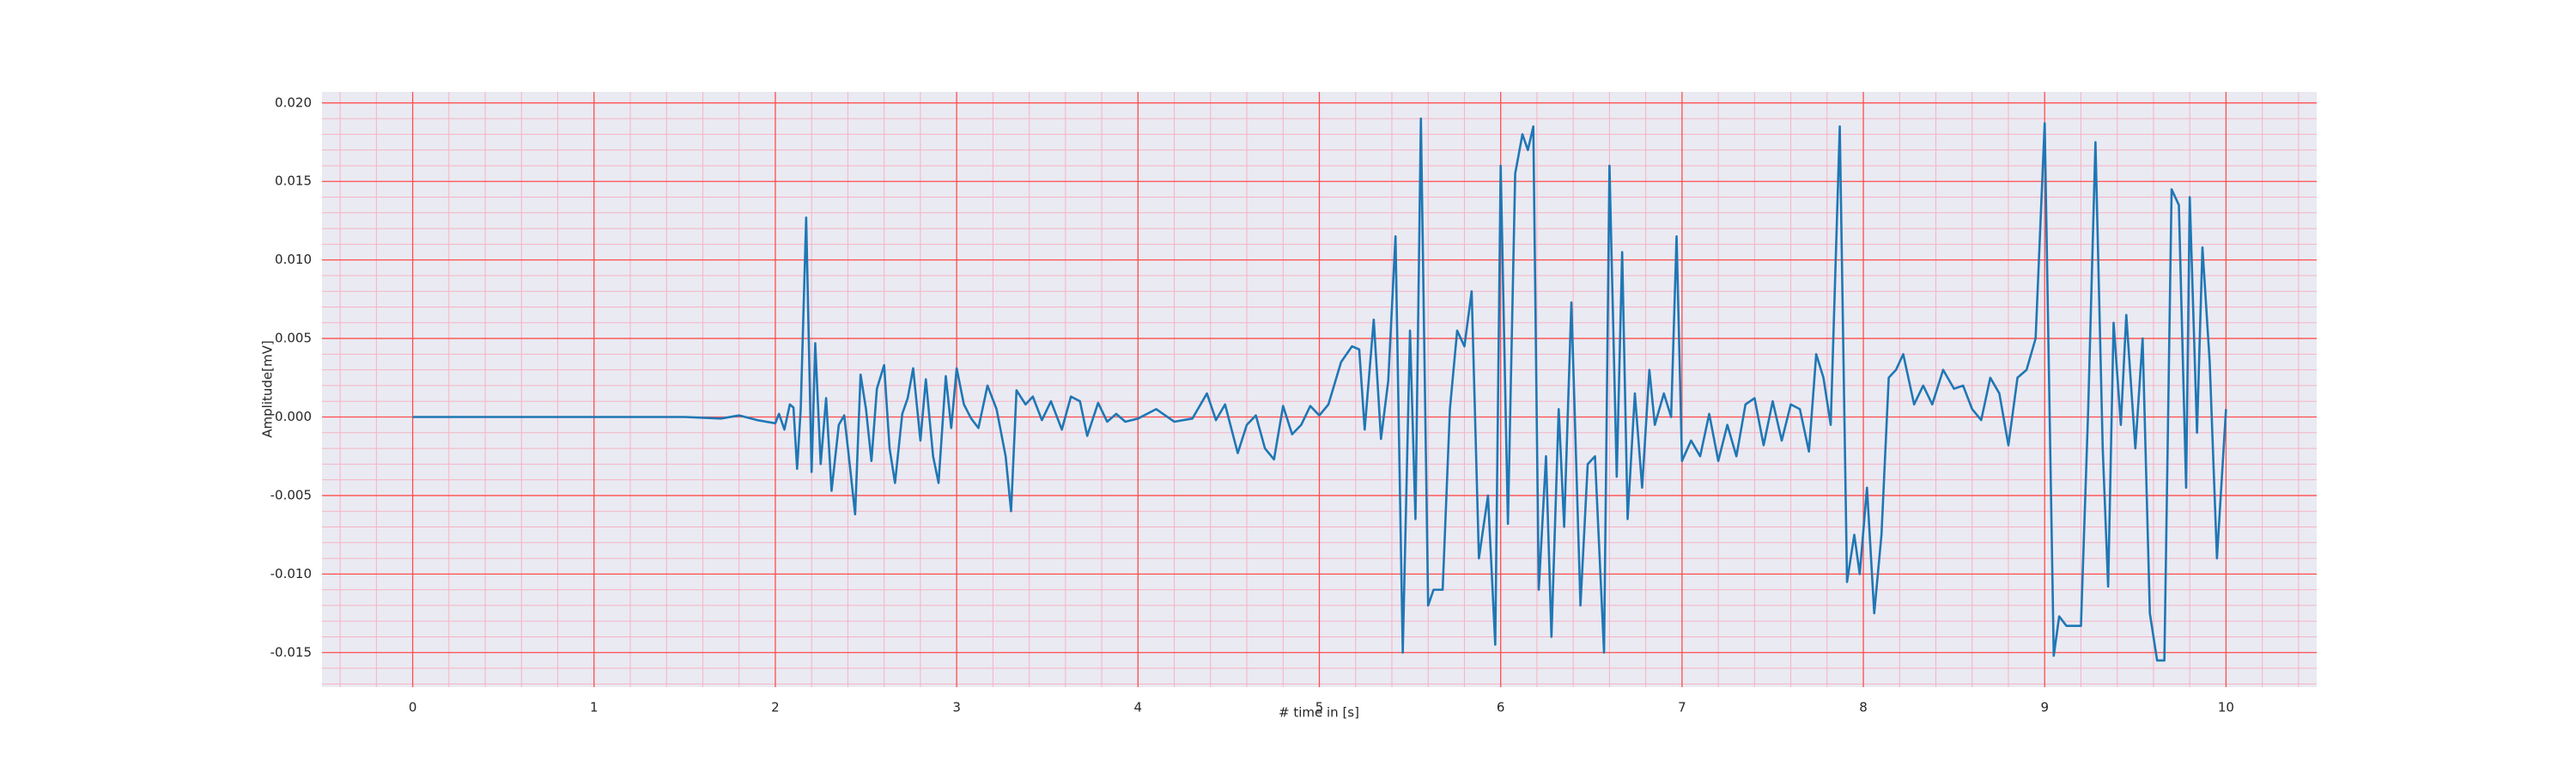  What do you see at coordinates (2226, 707) in the screenshot?
I see `x-tick-label: 10` at bounding box center [2226, 707].